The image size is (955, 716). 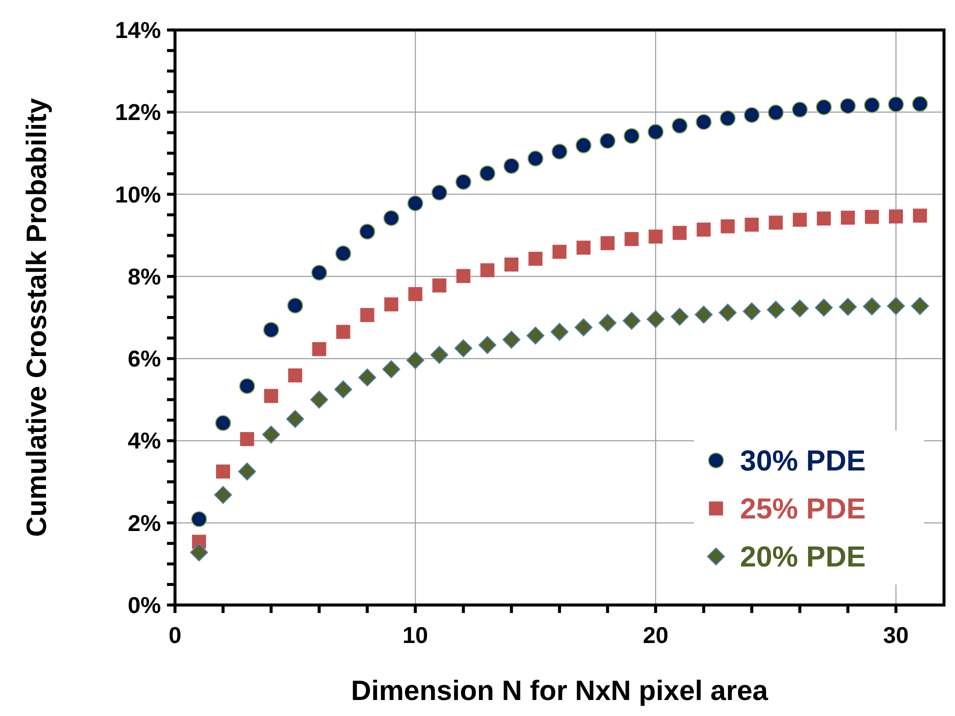 What do you see at coordinates (559, 690) in the screenshot?
I see `x-axis-title: Dimension N for NxN pixel area` at bounding box center [559, 690].